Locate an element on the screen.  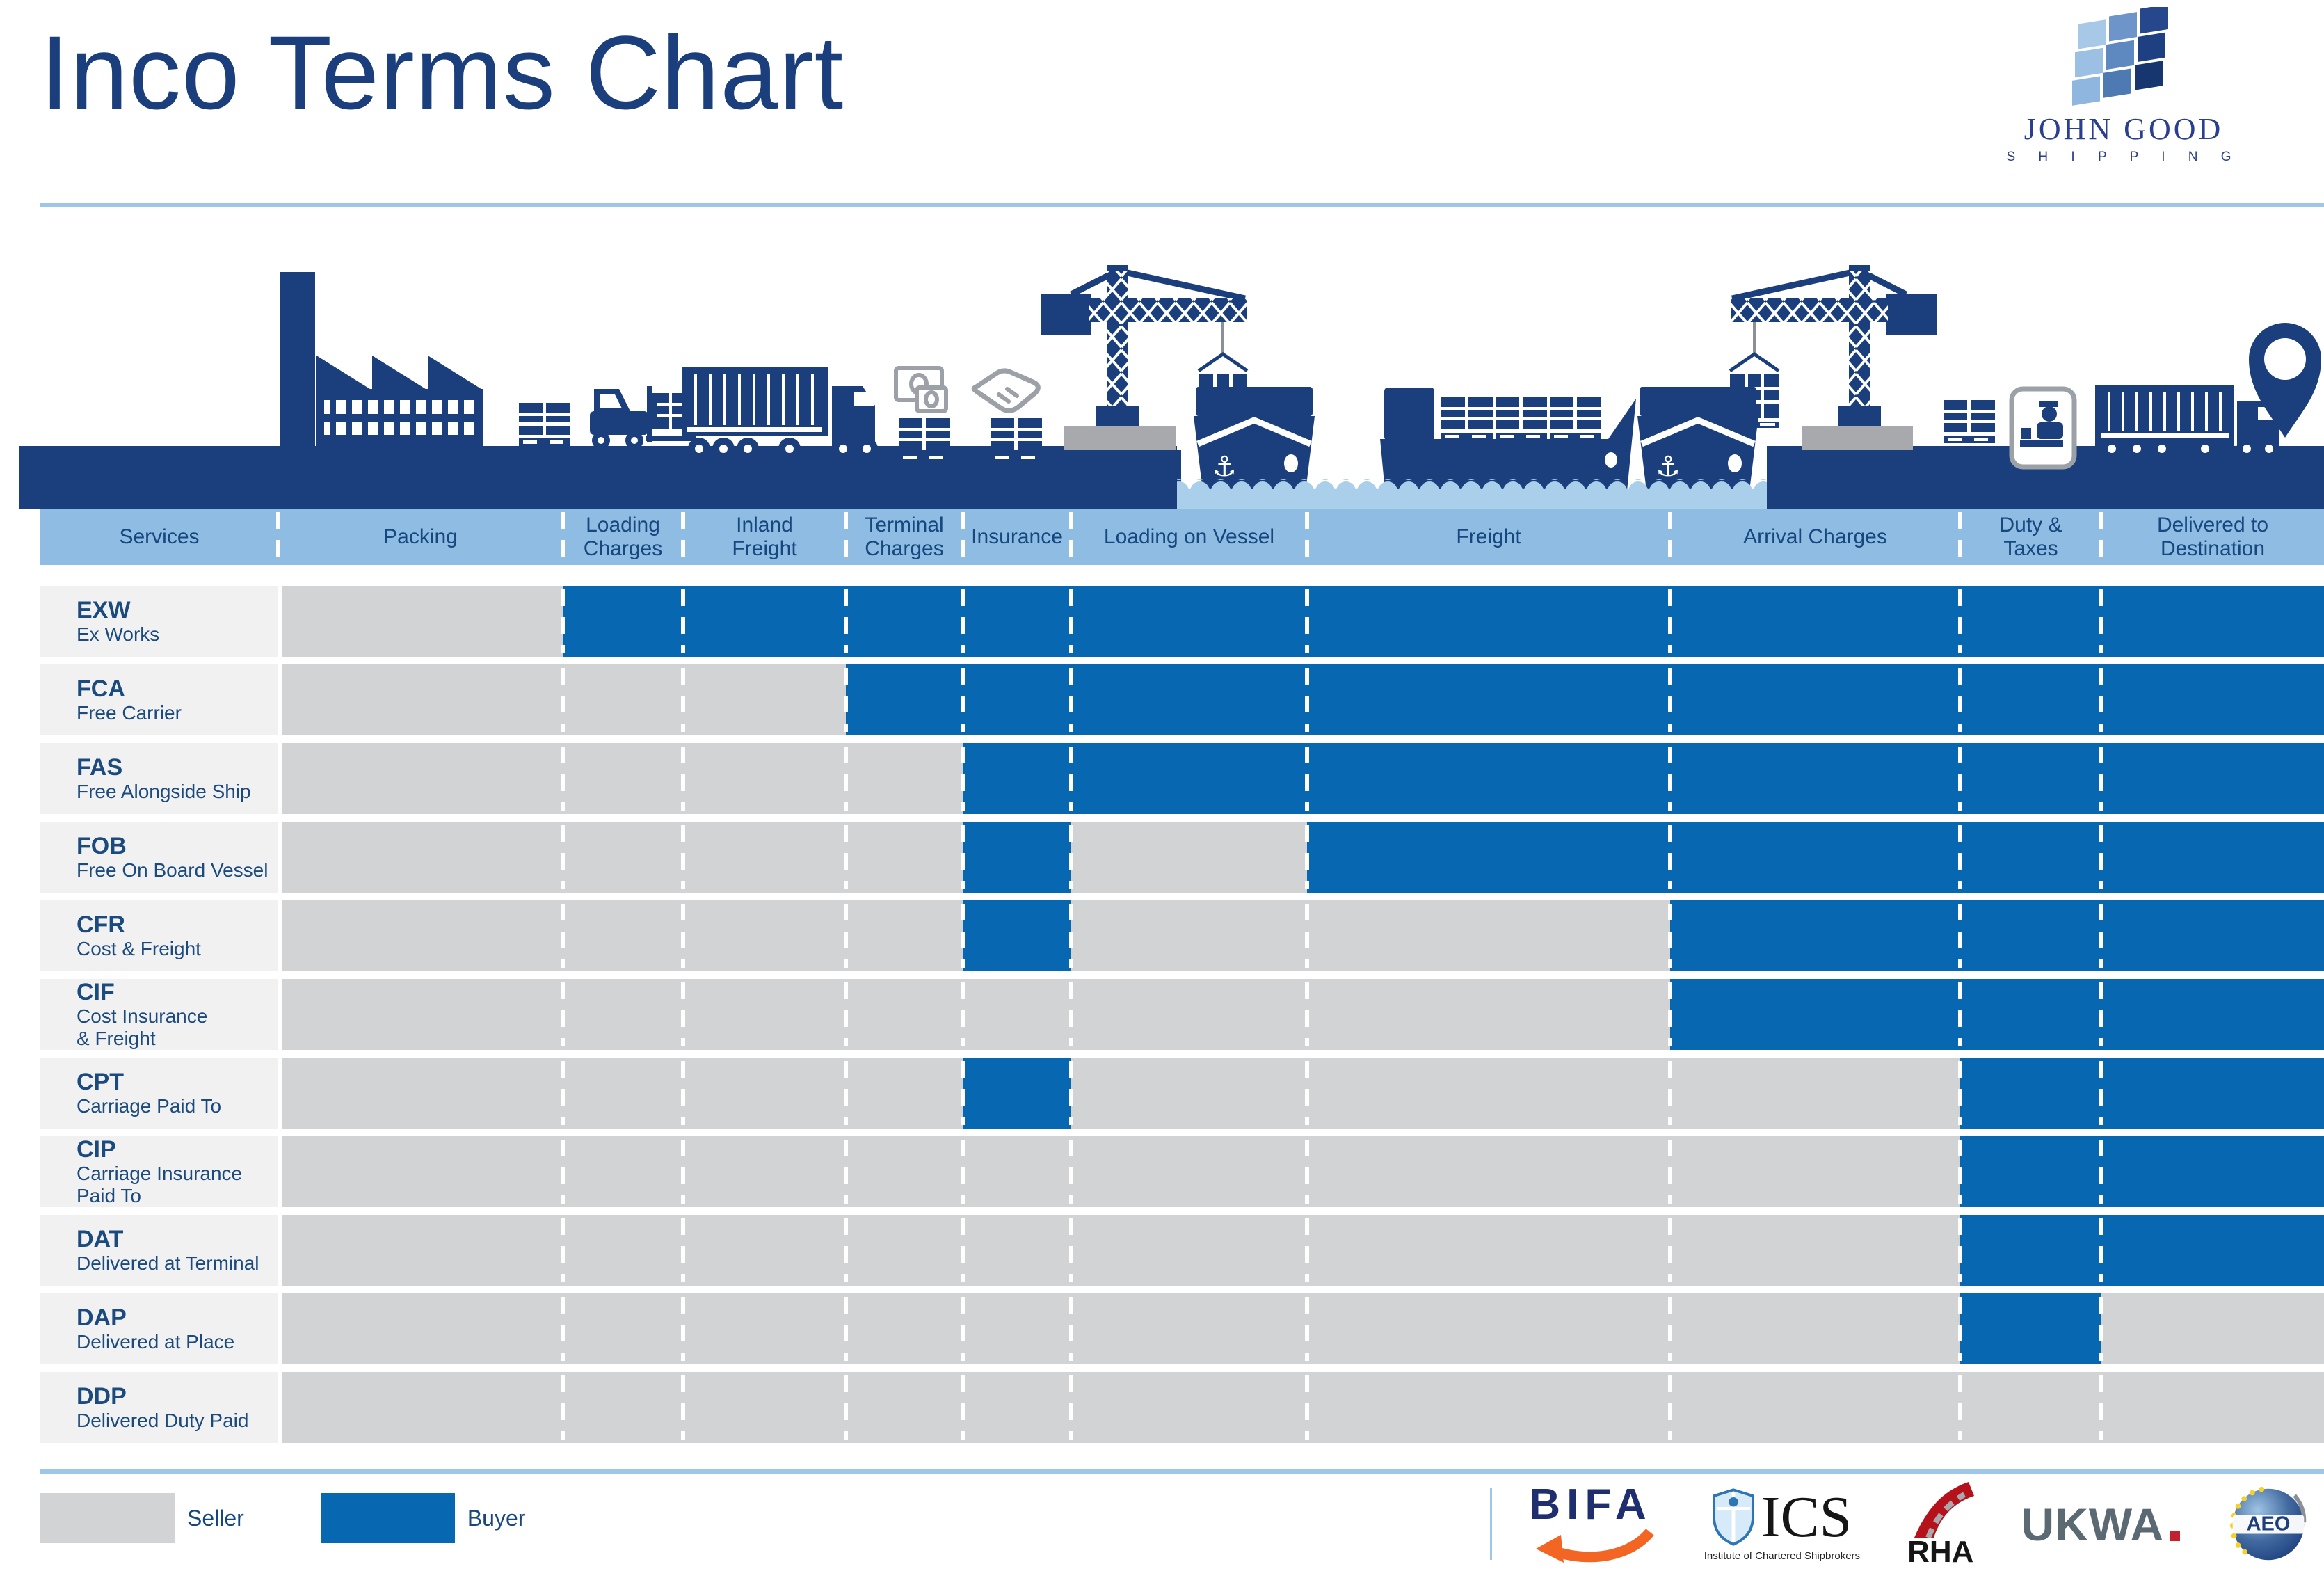
ukwa-red-square is located at coordinates (2175, 1536).